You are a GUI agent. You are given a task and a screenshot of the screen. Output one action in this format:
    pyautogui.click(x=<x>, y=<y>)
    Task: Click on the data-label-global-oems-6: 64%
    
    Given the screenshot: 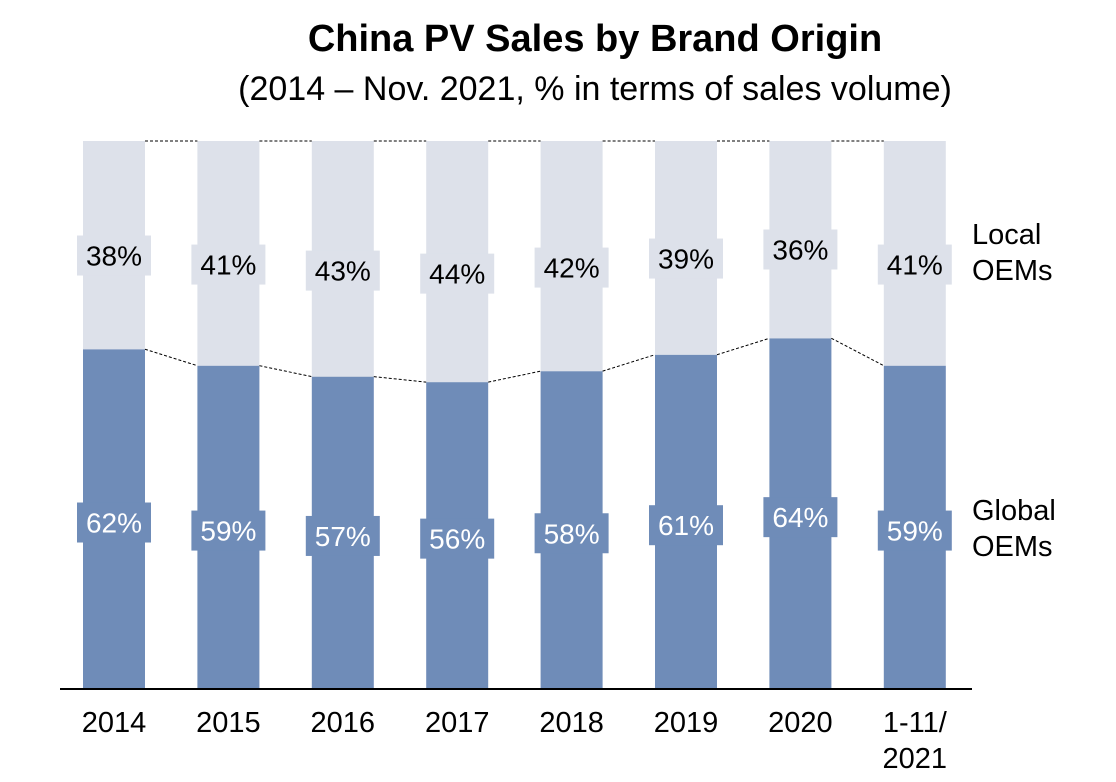 What is the action you would take?
    pyautogui.click(x=800, y=517)
    